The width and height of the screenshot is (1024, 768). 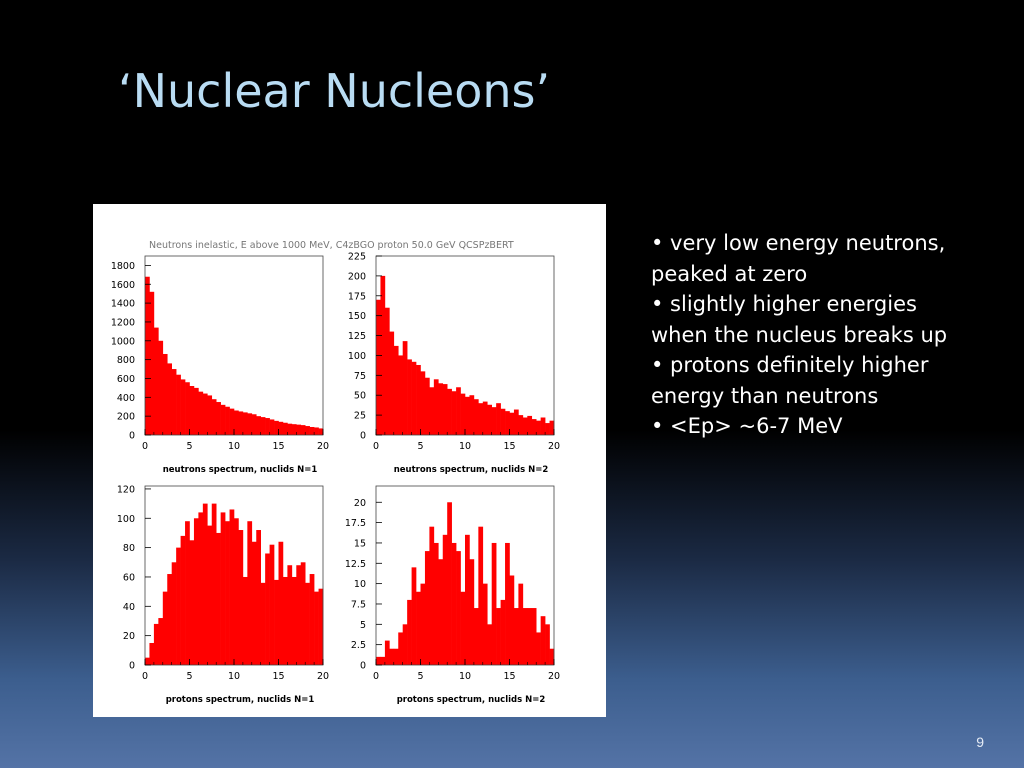 I want to click on y-tick-label: 2.5, so click(x=358, y=645).